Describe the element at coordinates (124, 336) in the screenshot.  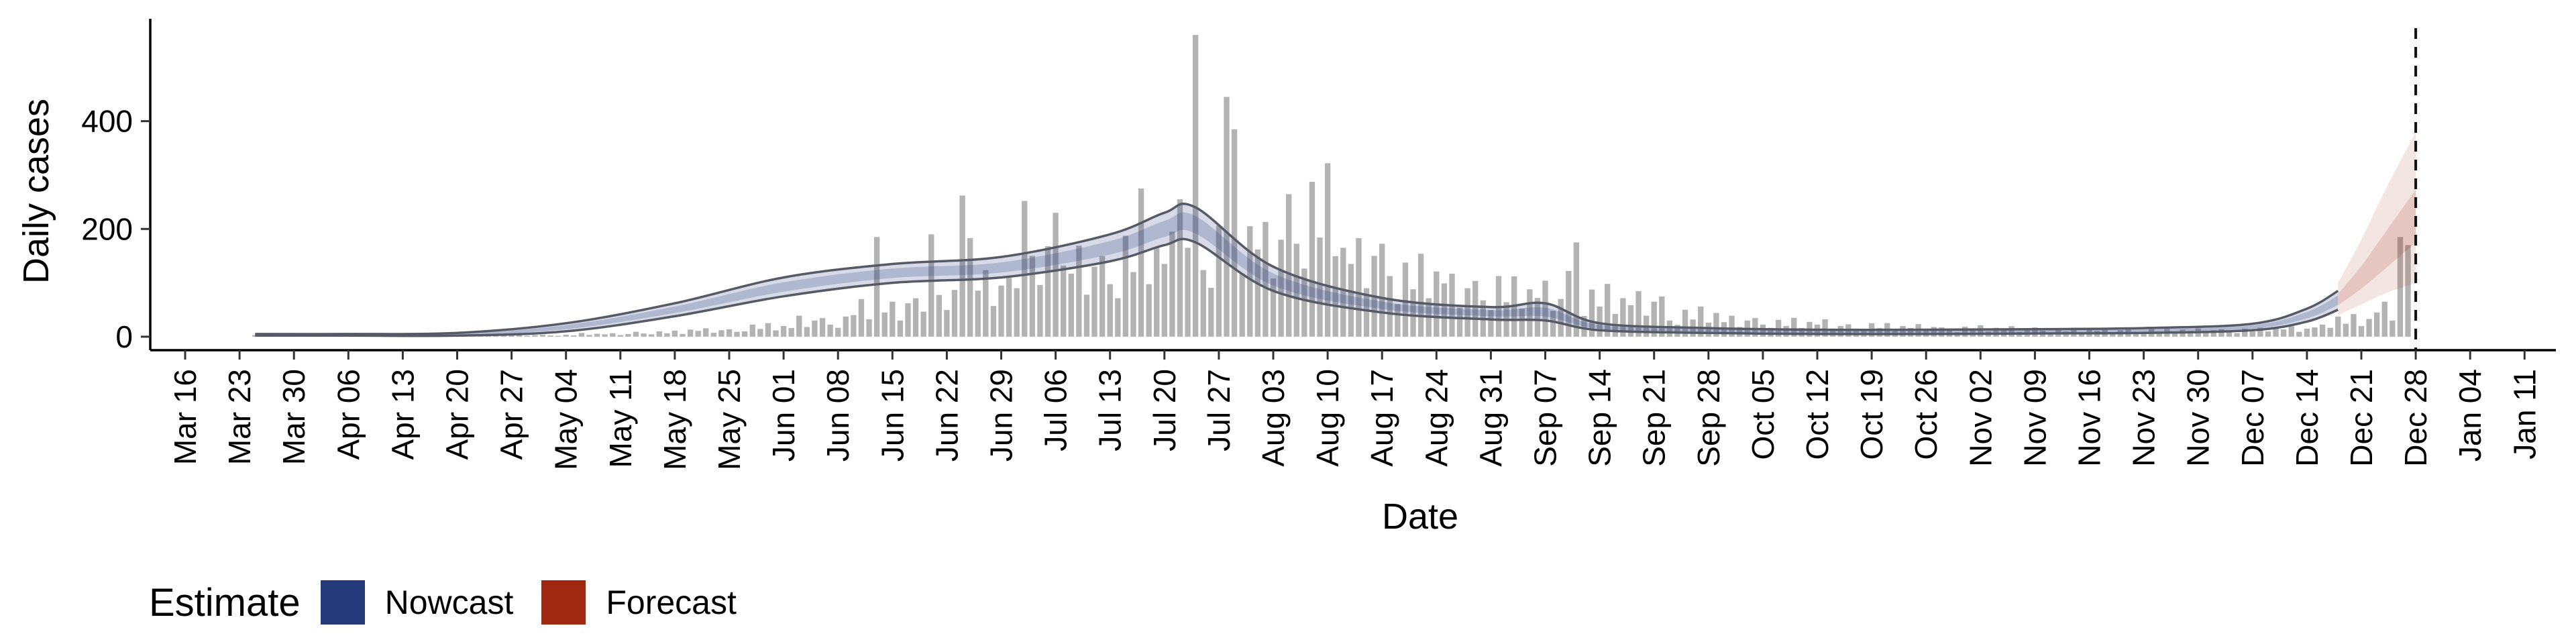
I see `y-tick-label: 0` at that location.